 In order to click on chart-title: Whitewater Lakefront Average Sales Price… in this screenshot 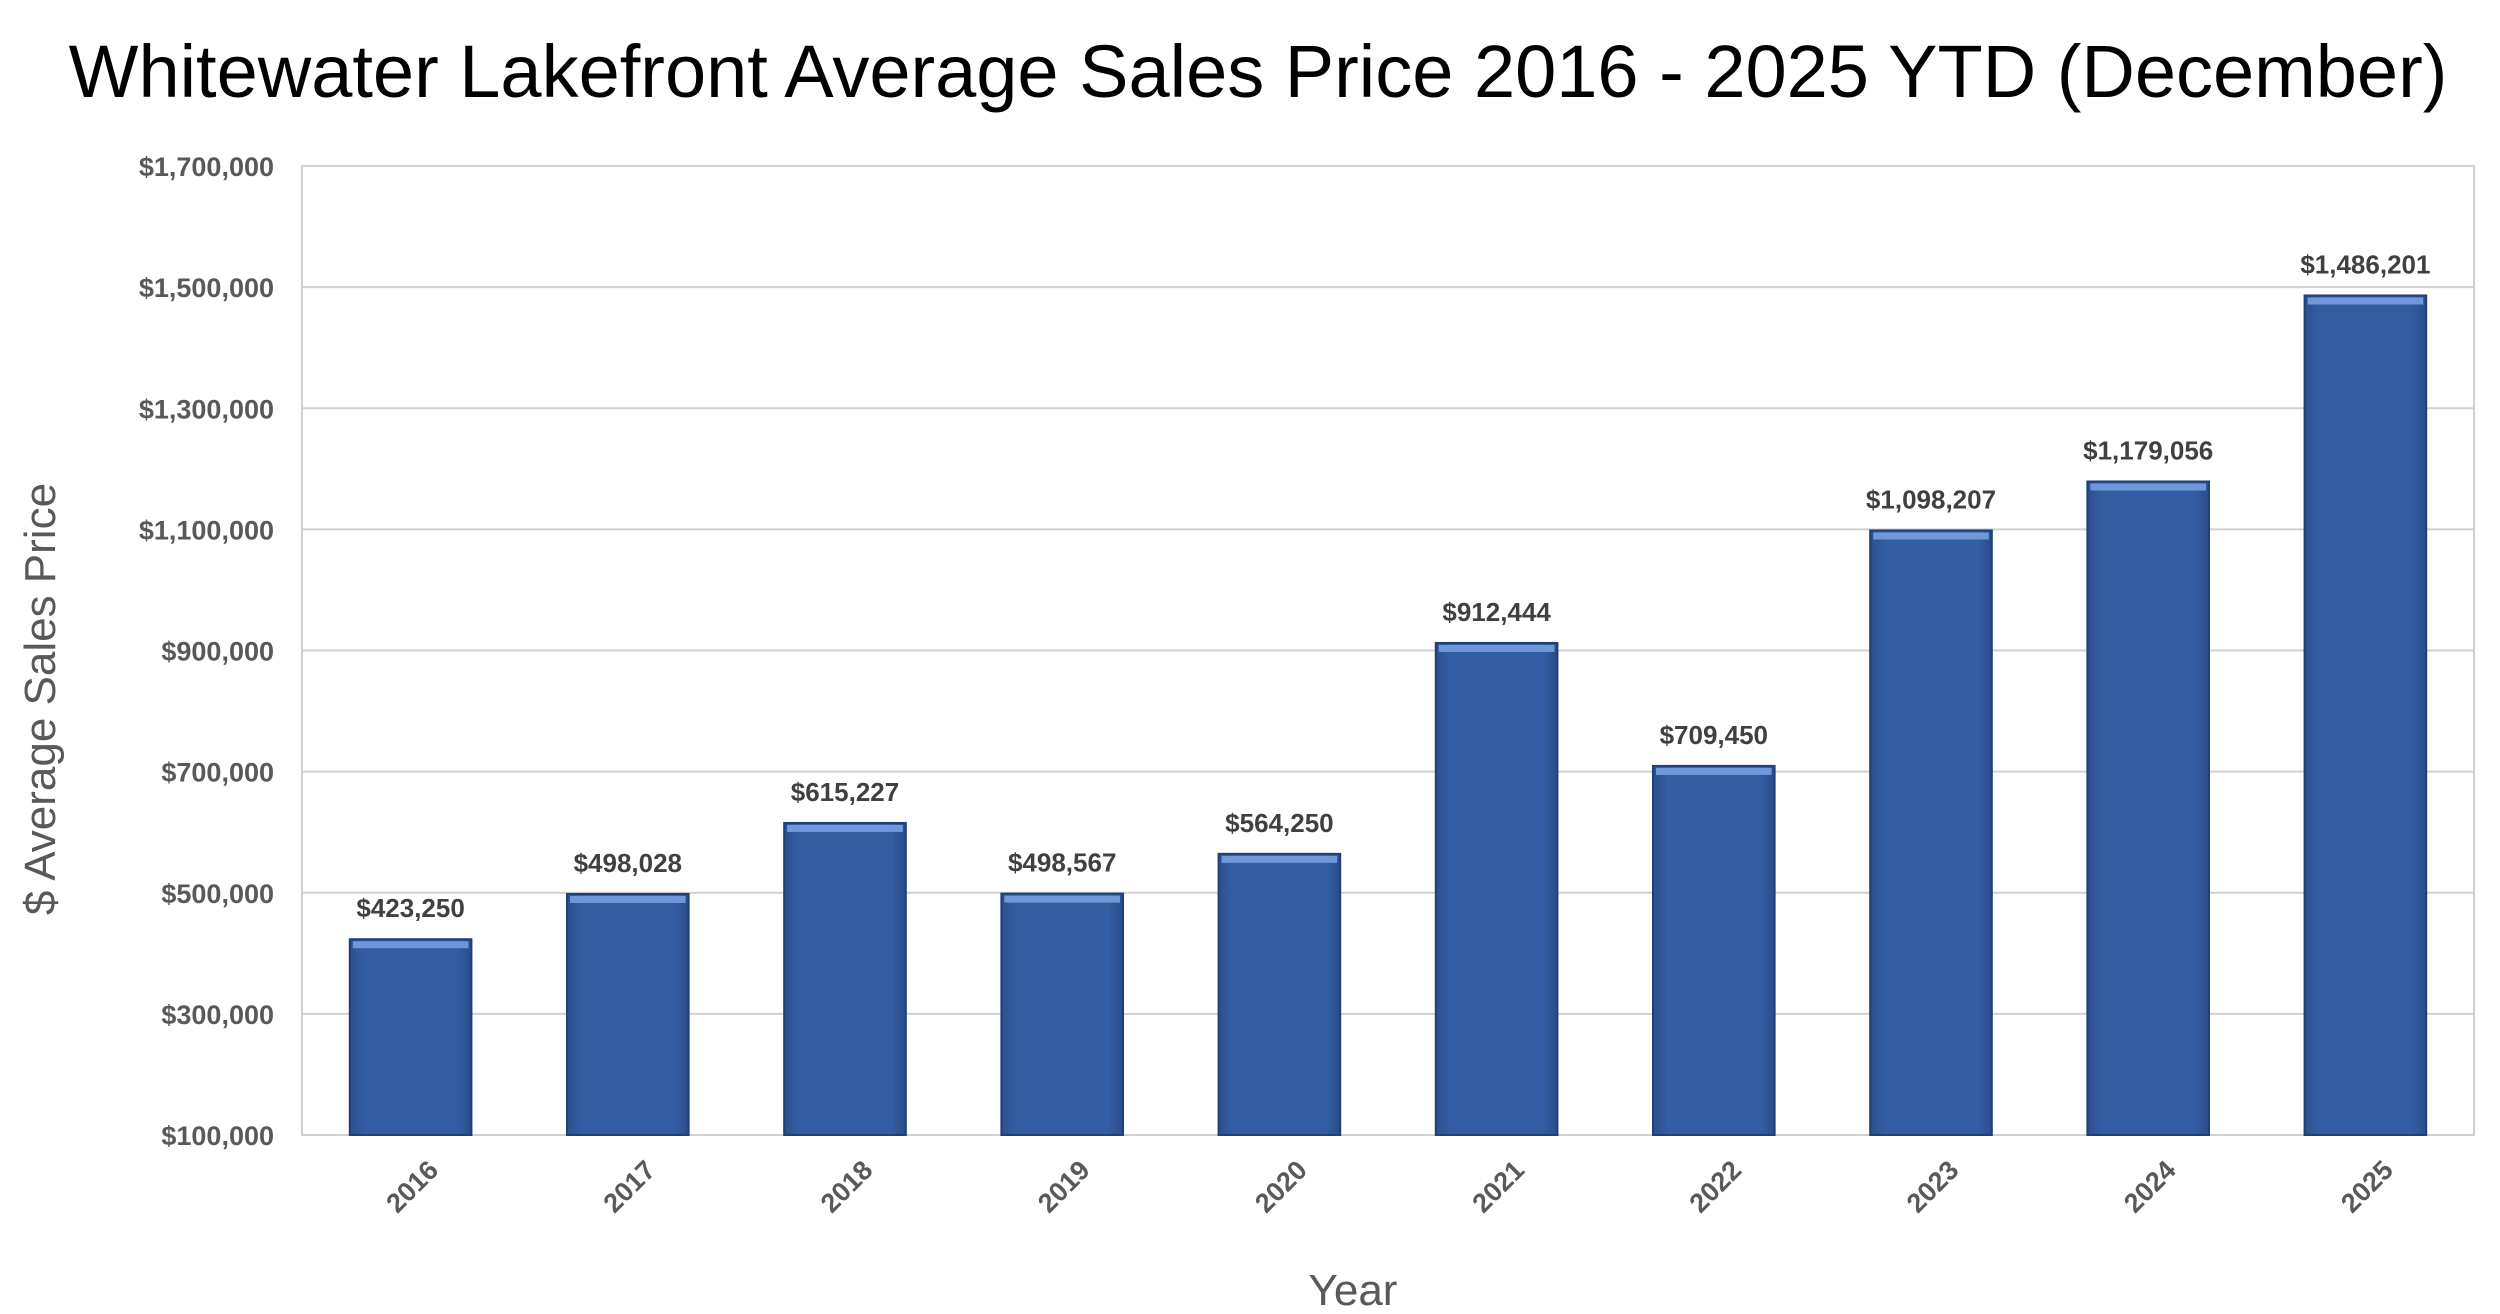, I will do `click(1258, 71)`.